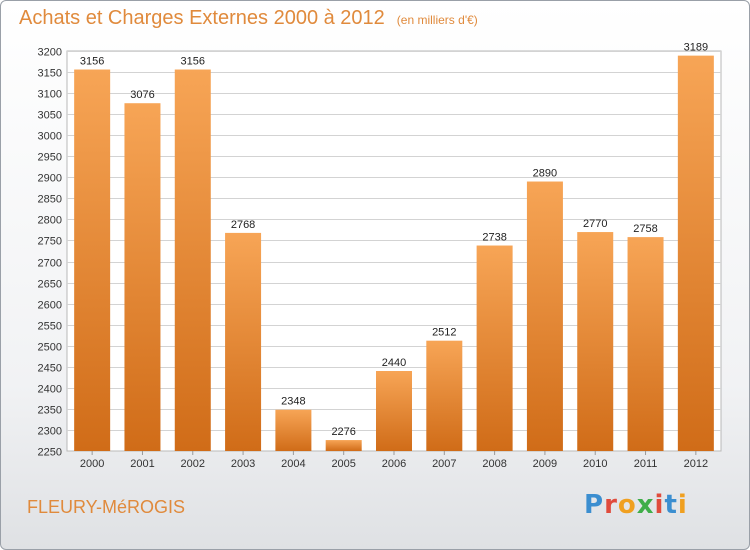 This screenshot has width=750, height=550. What do you see at coordinates (444, 464) in the screenshot?
I see `x-tick-label: 2007` at bounding box center [444, 464].